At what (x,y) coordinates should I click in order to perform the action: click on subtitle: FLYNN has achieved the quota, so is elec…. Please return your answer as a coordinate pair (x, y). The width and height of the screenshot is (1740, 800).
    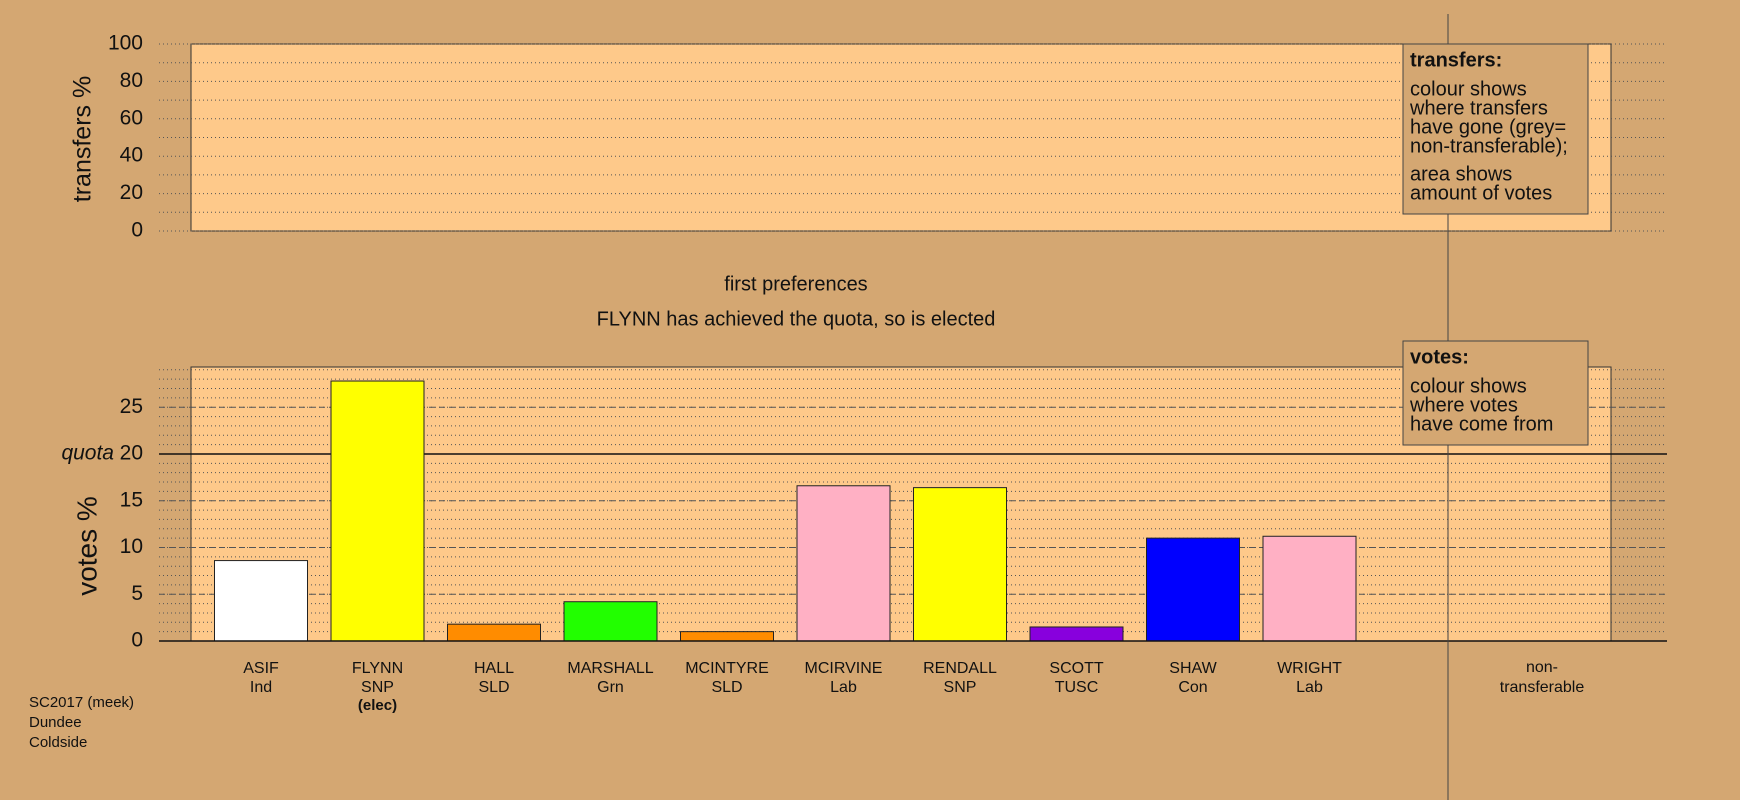
    Looking at the image, I should click on (796, 319).